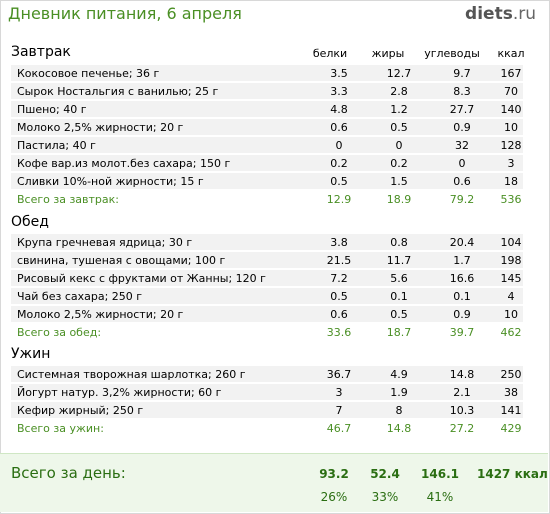  What do you see at coordinates (267, 410) in the screenshot?
I see `food-row: Кефир жирный; 250 г 7 8 10.3 141` at bounding box center [267, 410].